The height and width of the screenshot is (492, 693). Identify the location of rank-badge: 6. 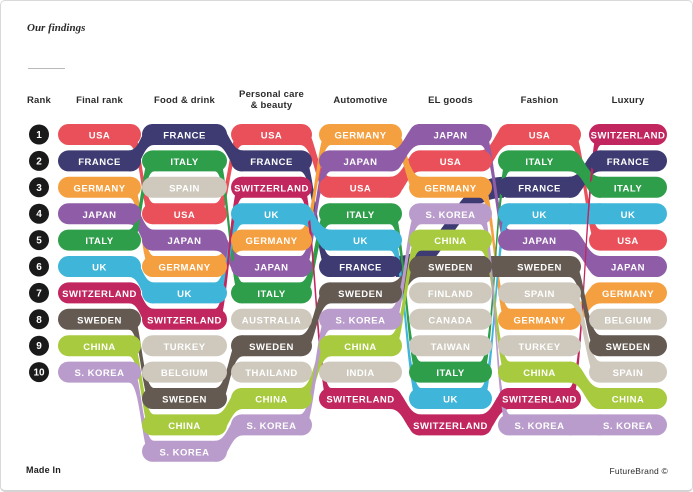
(39, 266).